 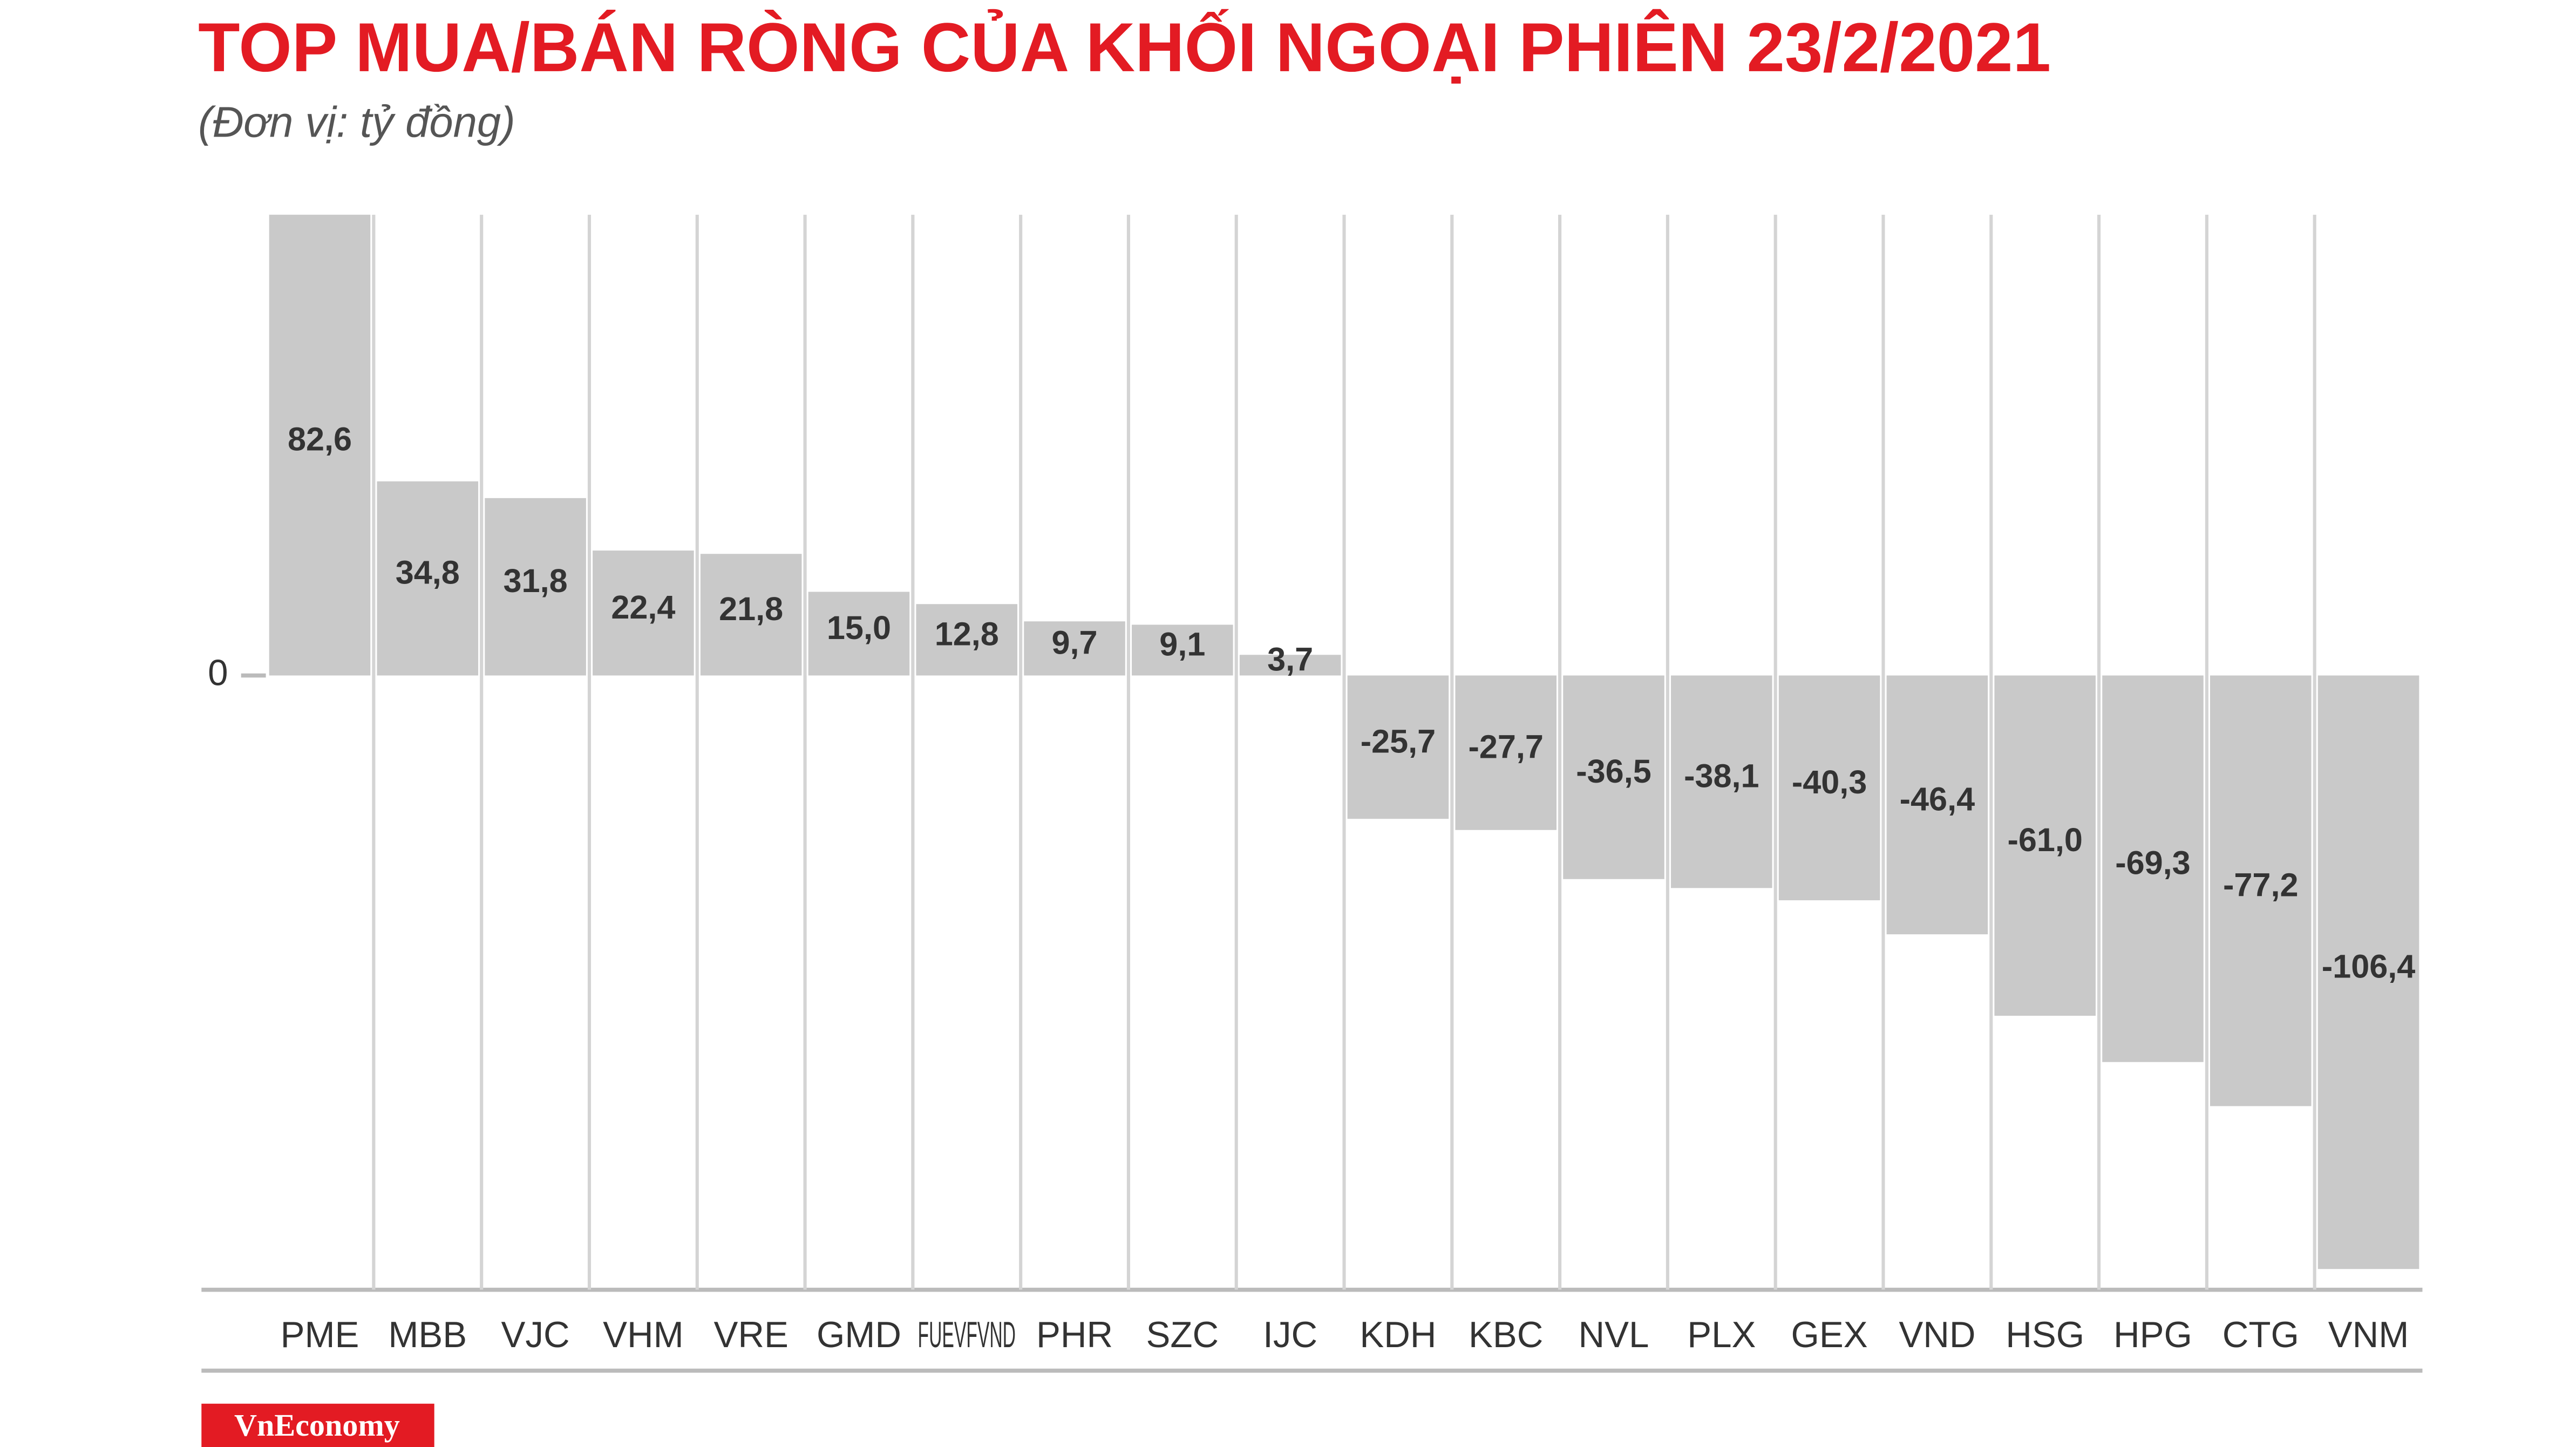 I want to click on x-tick-label: GMD, so click(x=859, y=1335).